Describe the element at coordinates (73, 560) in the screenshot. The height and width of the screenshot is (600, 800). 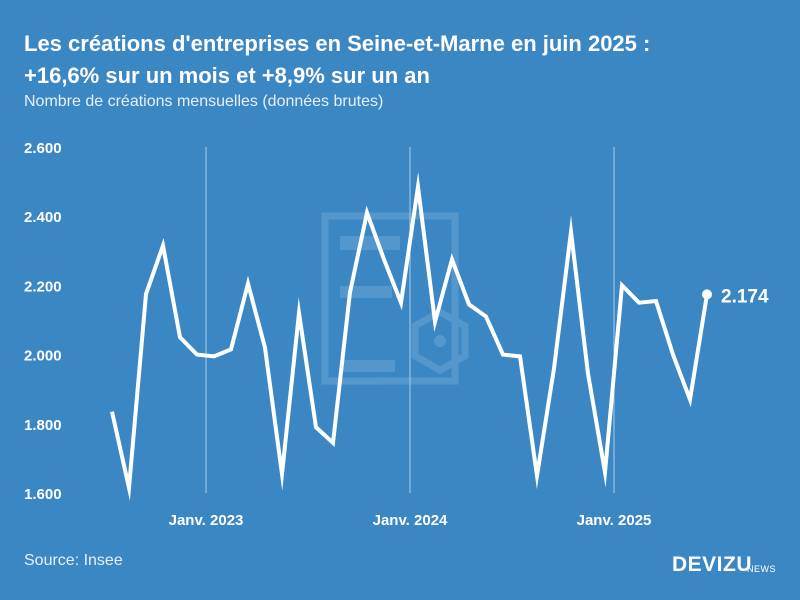
I see `source-note: Source: Insee` at that location.